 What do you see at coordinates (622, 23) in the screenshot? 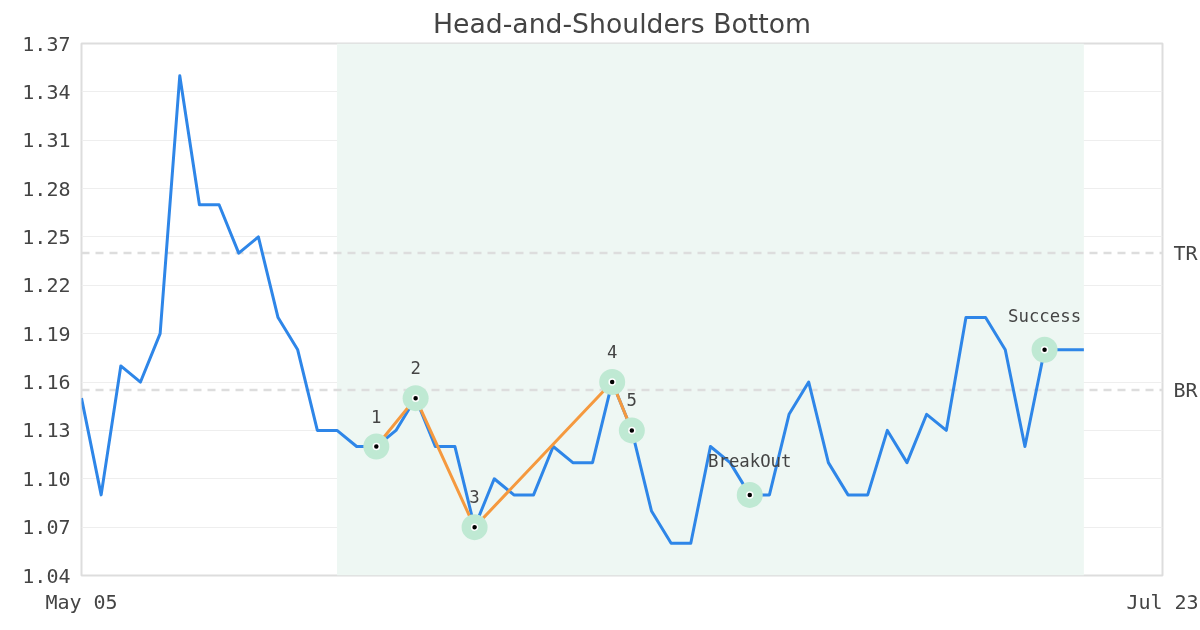
I see `chart-title: Head-and-Shoulders Bottom` at bounding box center [622, 23].